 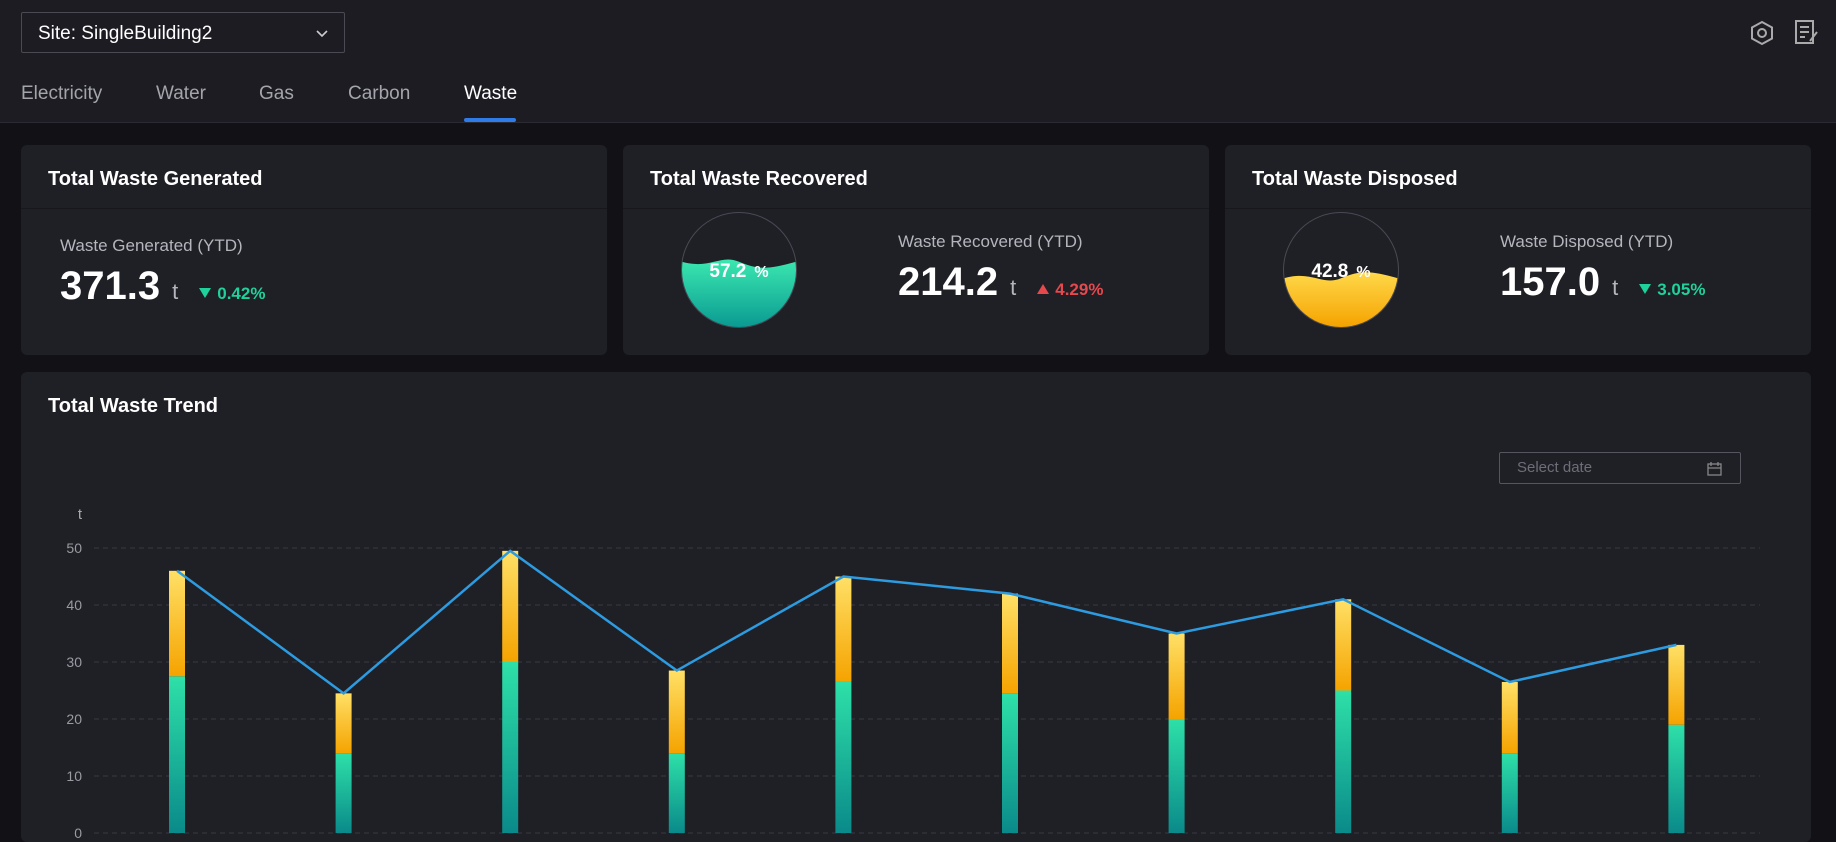 I want to click on top-bar, so click(x=918, y=61).